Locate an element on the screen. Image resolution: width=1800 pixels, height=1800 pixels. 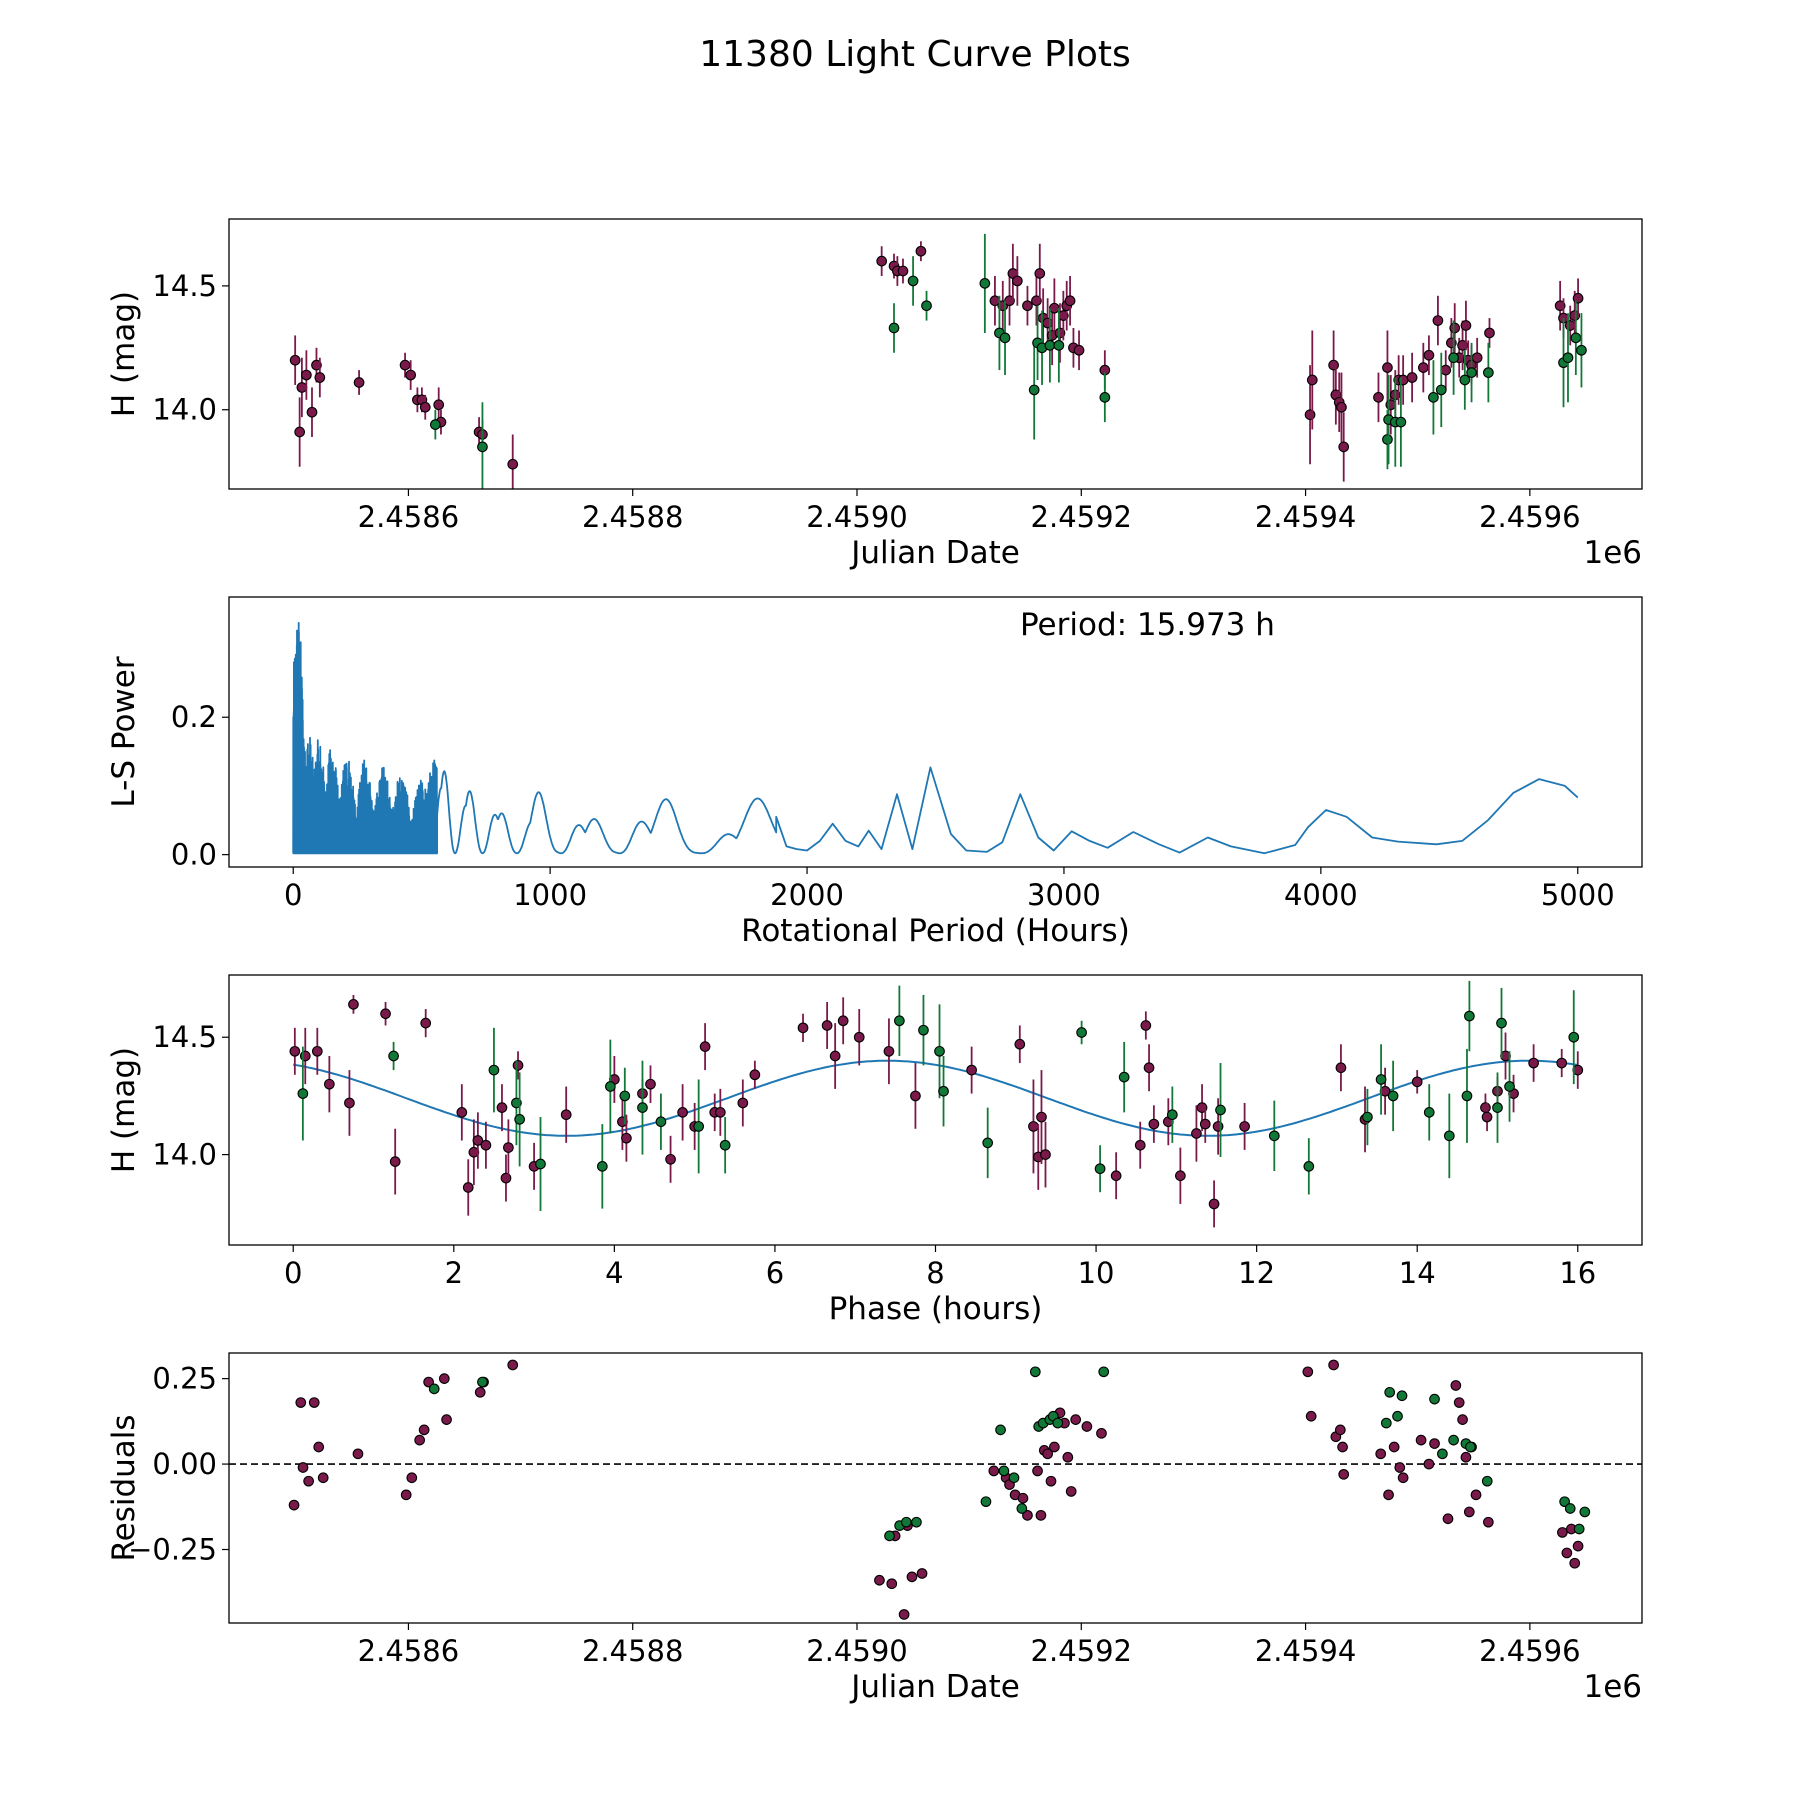
y-axis-label: H (mag) is located at coordinates (124, 354).